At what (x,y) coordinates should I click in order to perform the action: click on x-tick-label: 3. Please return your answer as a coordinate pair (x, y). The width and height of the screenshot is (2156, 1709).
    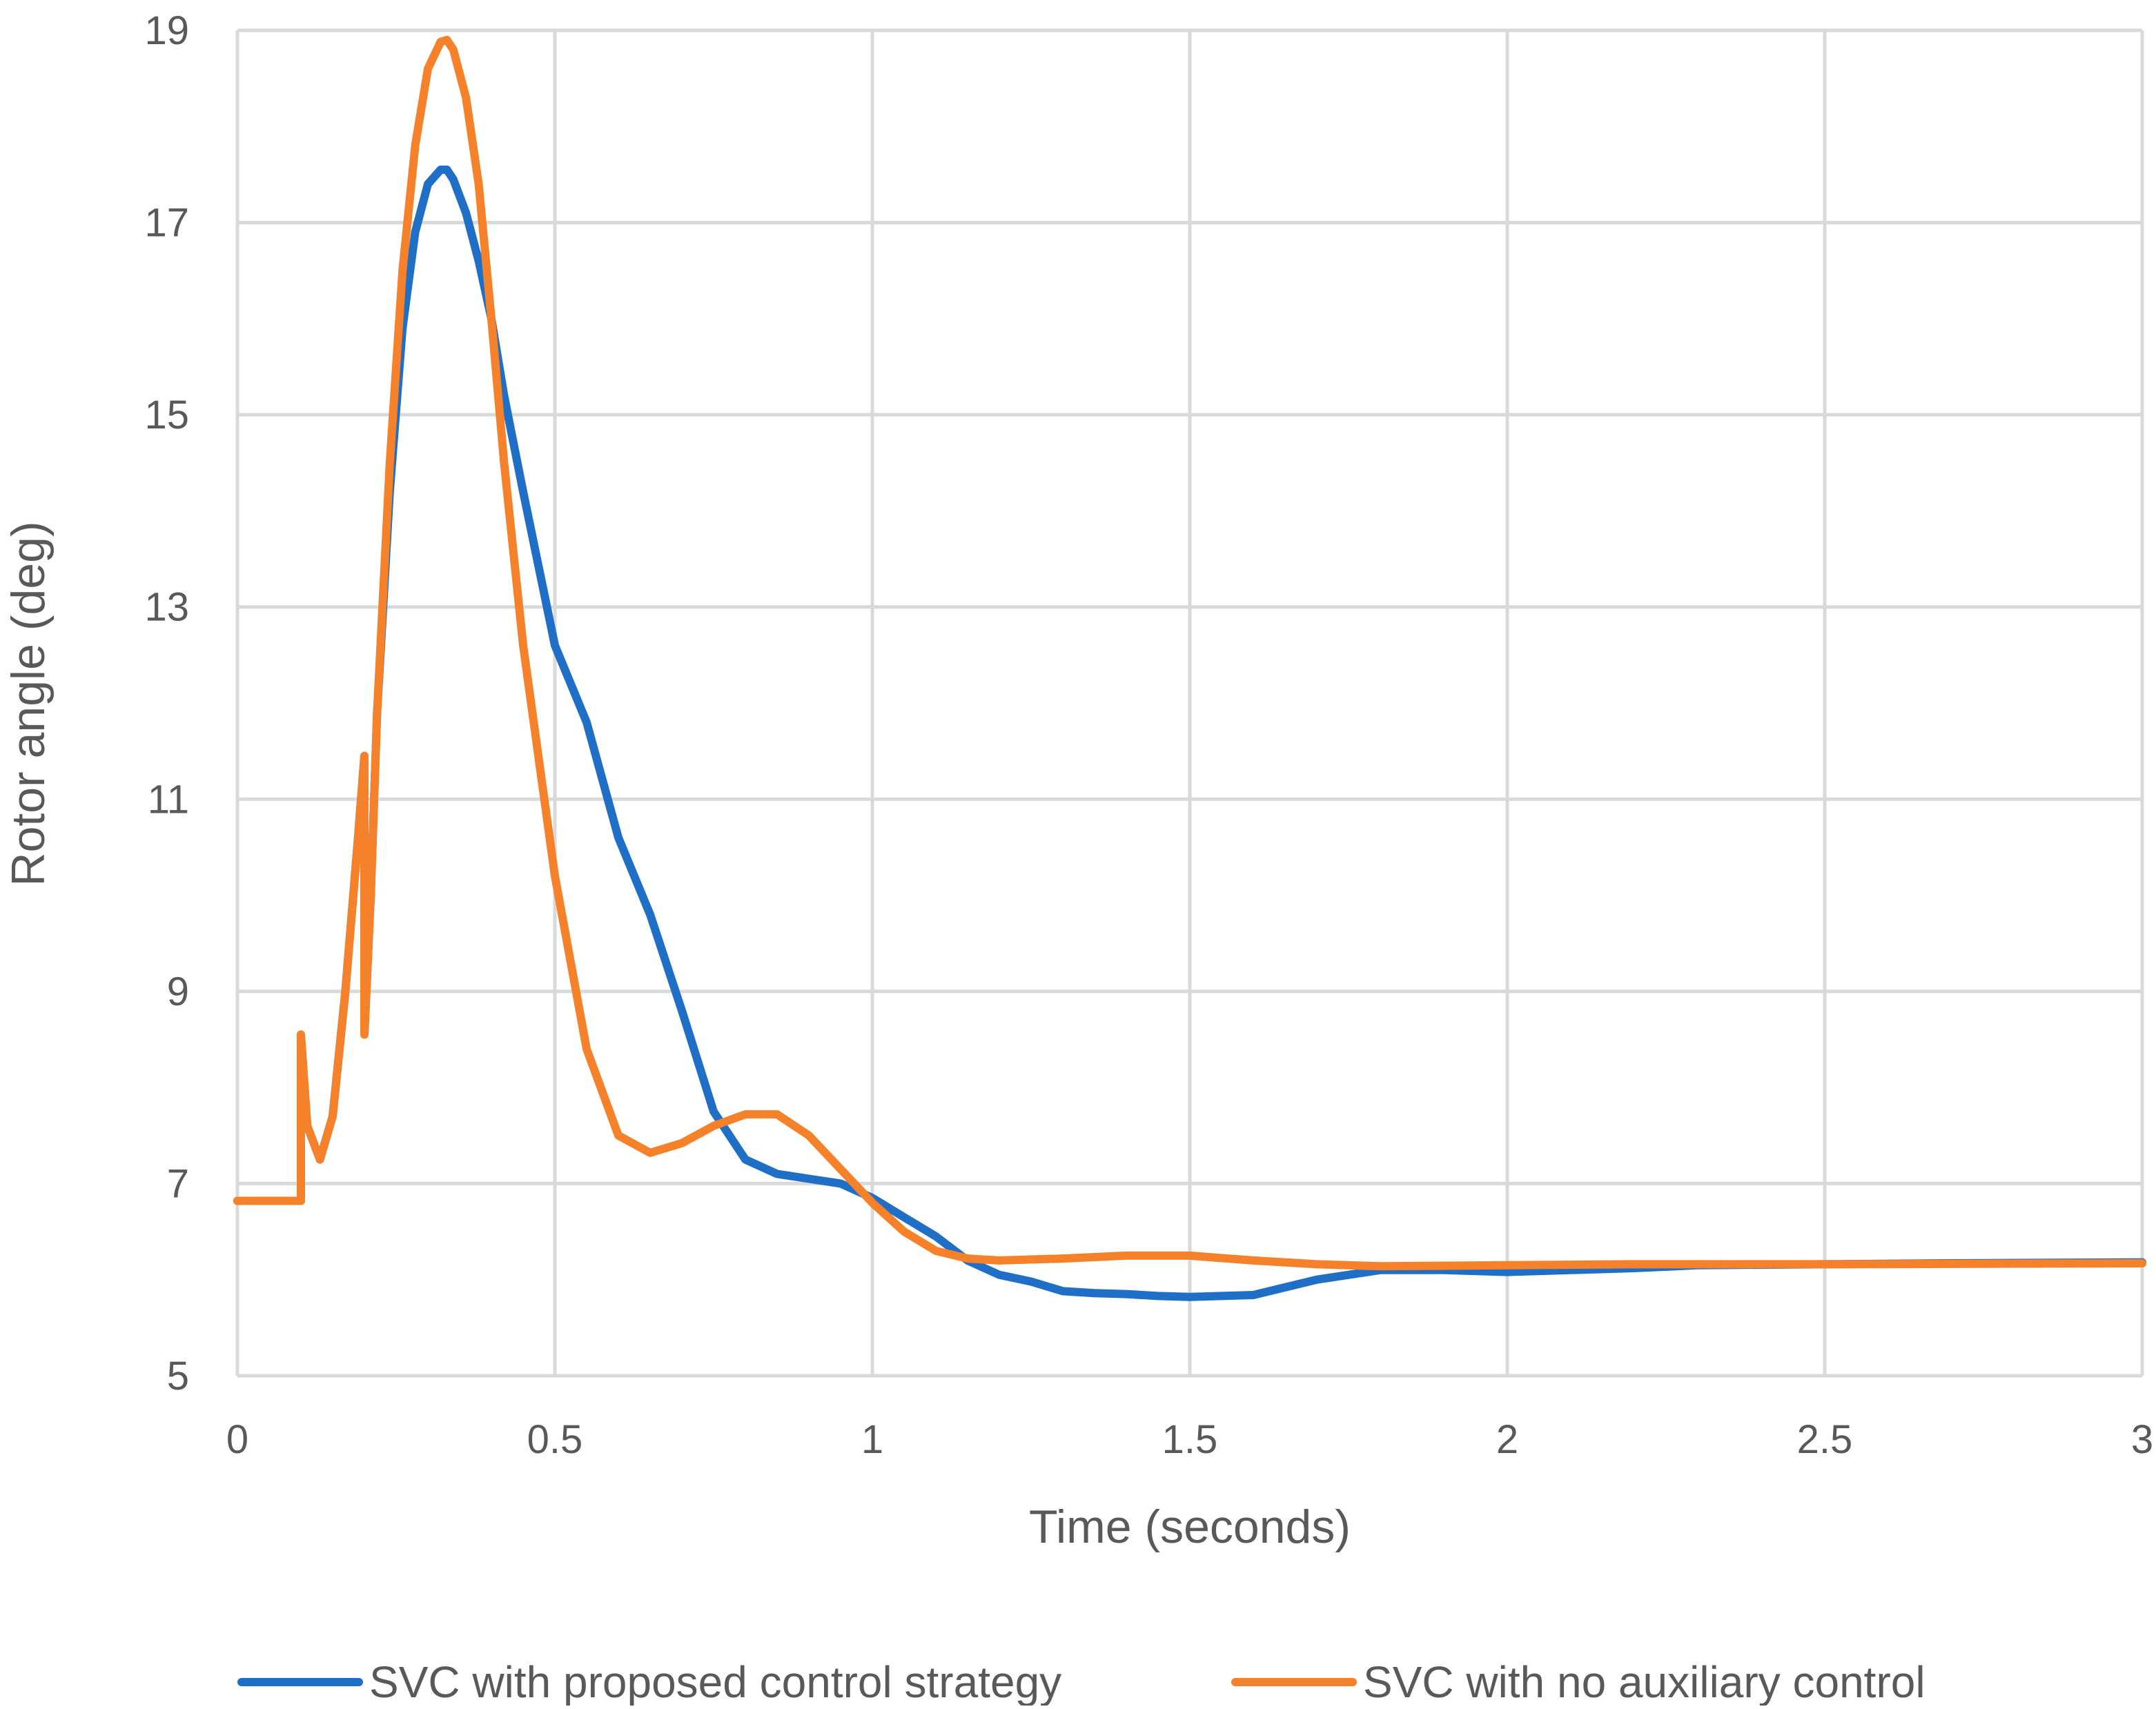
    Looking at the image, I should click on (2142, 1439).